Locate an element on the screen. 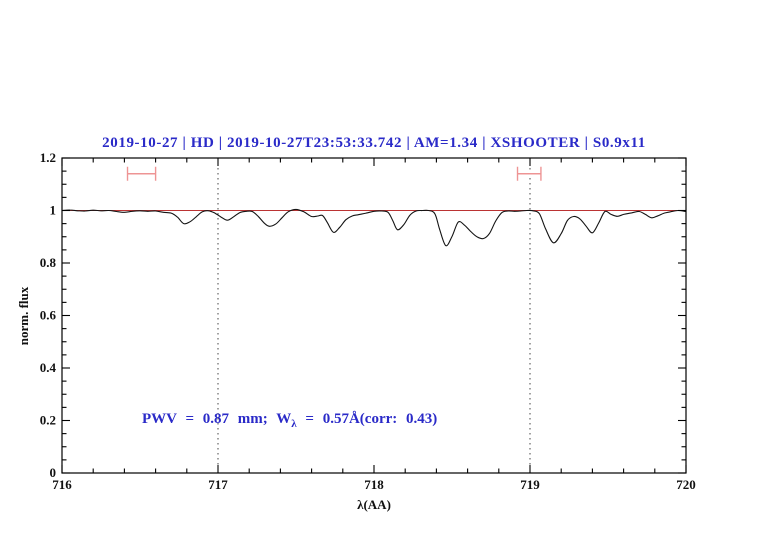 Image resolution: width=782 pixels, height=542 pixels. x-axis-label: λ(AA) is located at coordinates (374, 504).